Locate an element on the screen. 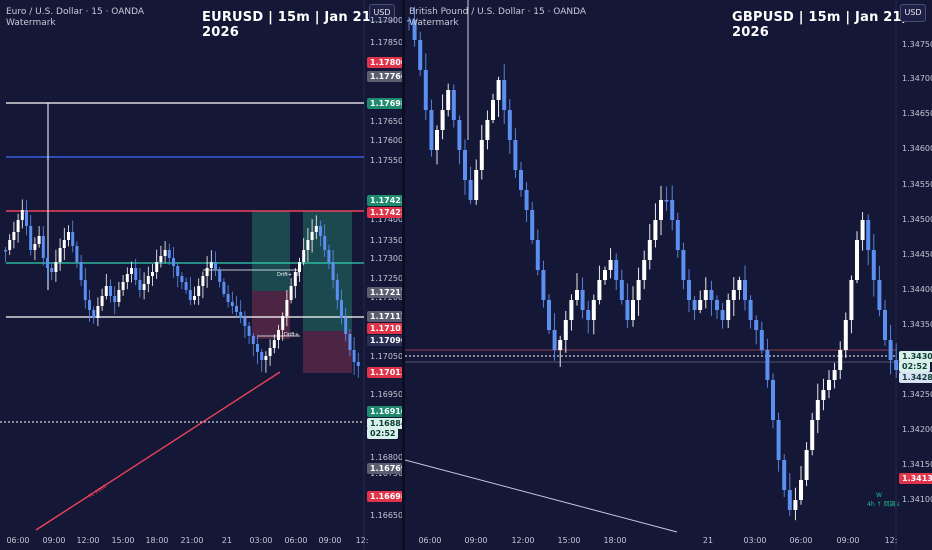 Image resolution: width=932 pixels, height=550 pixels. price-badge: 1.16698 is located at coordinates (384, 496).